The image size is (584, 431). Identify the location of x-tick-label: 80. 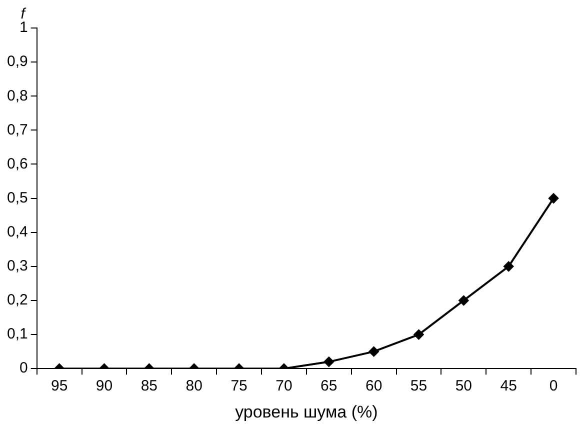
(194, 386).